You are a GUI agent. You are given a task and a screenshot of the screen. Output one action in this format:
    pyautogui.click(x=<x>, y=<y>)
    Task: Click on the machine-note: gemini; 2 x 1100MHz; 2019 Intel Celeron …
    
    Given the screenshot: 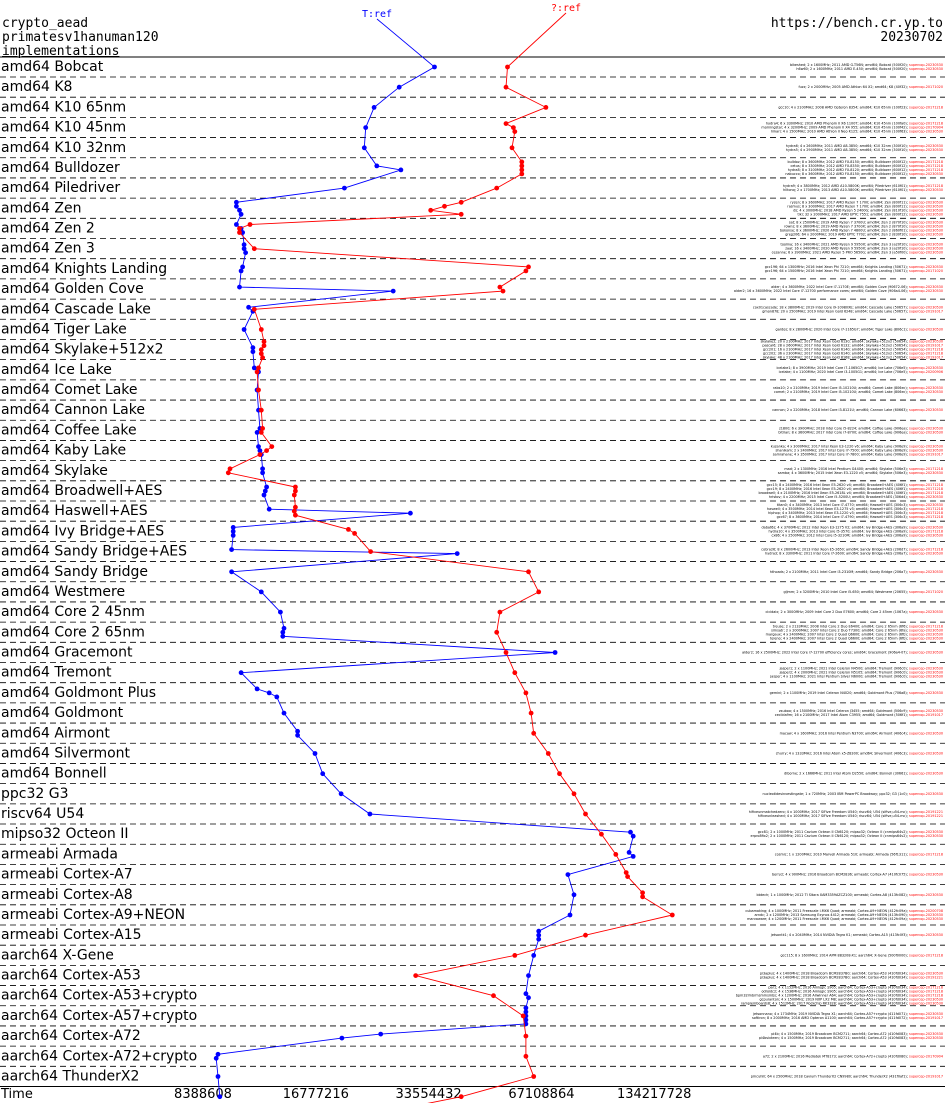 What is the action you would take?
    pyautogui.click(x=856, y=693)
    